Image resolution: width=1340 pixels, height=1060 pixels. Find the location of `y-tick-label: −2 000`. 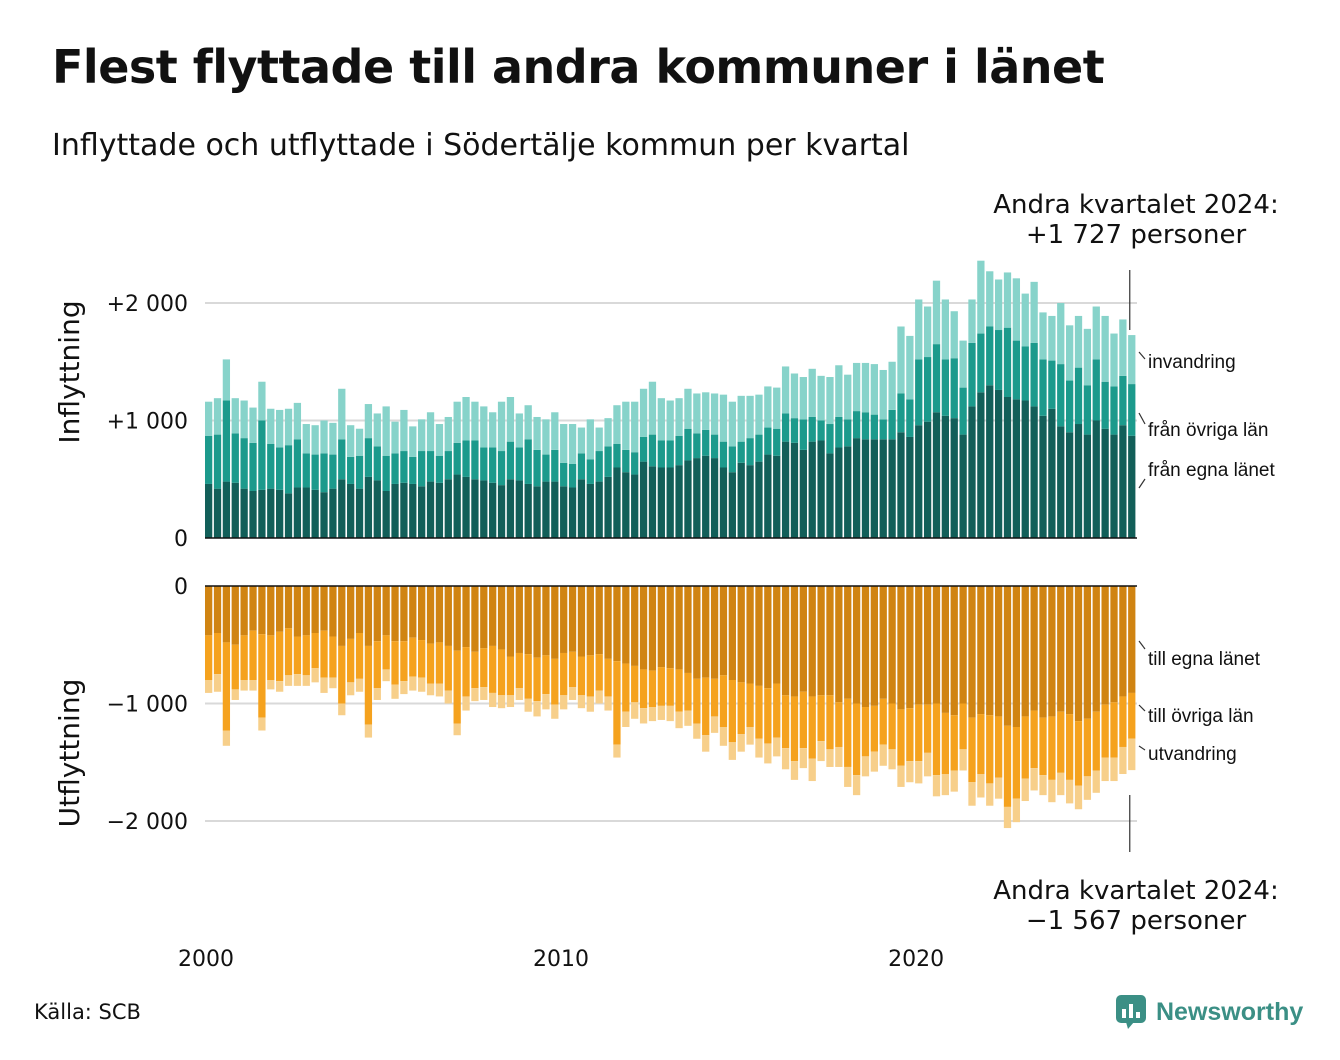

y-tick-label: −2 000 is located at coordinates (147, 822).